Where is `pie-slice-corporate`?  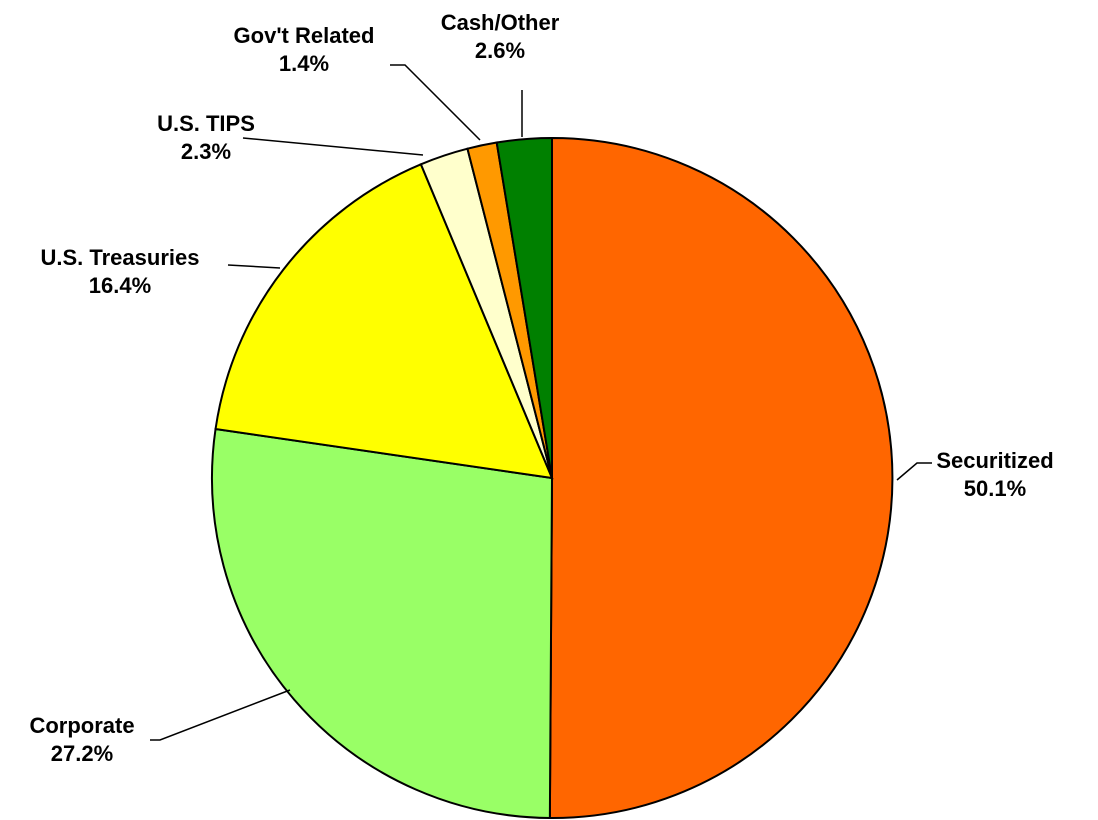
pie-slice-corporate is located at coordinates (382, 623).